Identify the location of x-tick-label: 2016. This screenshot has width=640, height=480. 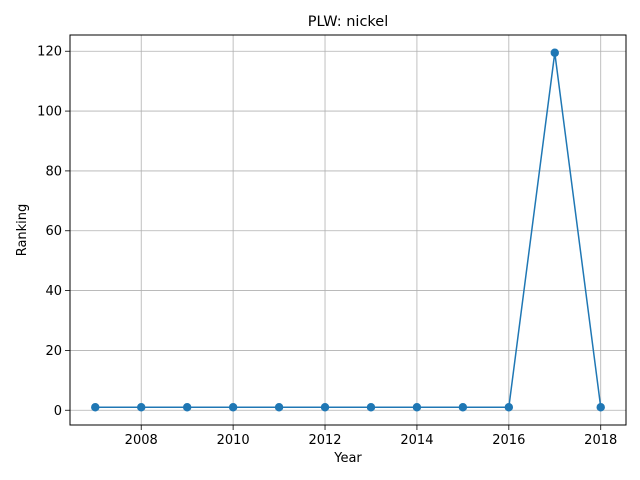
(508, 440).